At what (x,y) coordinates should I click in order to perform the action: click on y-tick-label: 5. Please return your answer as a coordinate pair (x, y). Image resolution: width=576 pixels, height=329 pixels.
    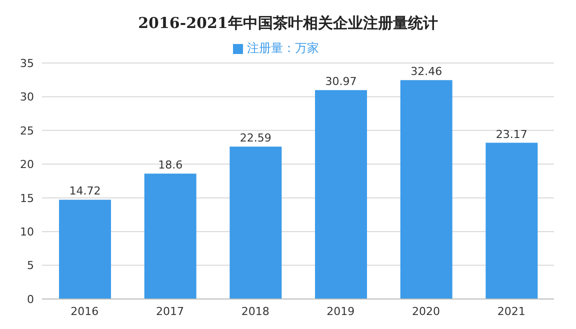
    Looking at the image, I should click on (30, 265).